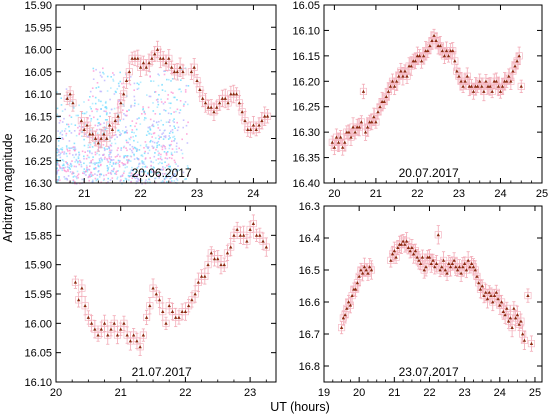 The width and height of the screenshot is (550, 418). Describe the element at coordinates (394, 393) in the screenshot. I see `x-tick-label: 21` at that location.